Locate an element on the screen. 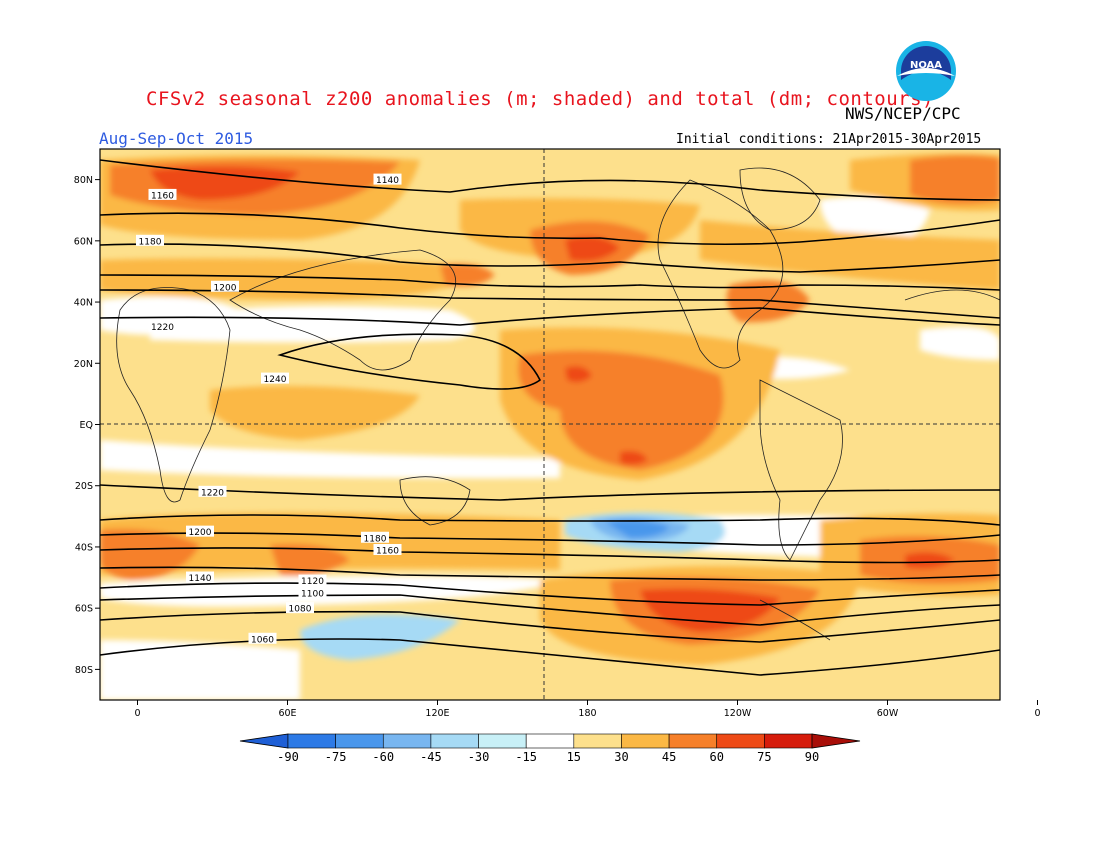 Image resolution: width=1100 pixels, height=850 pixels. colorbar-label: -15 is located at coordinates (526, 757).